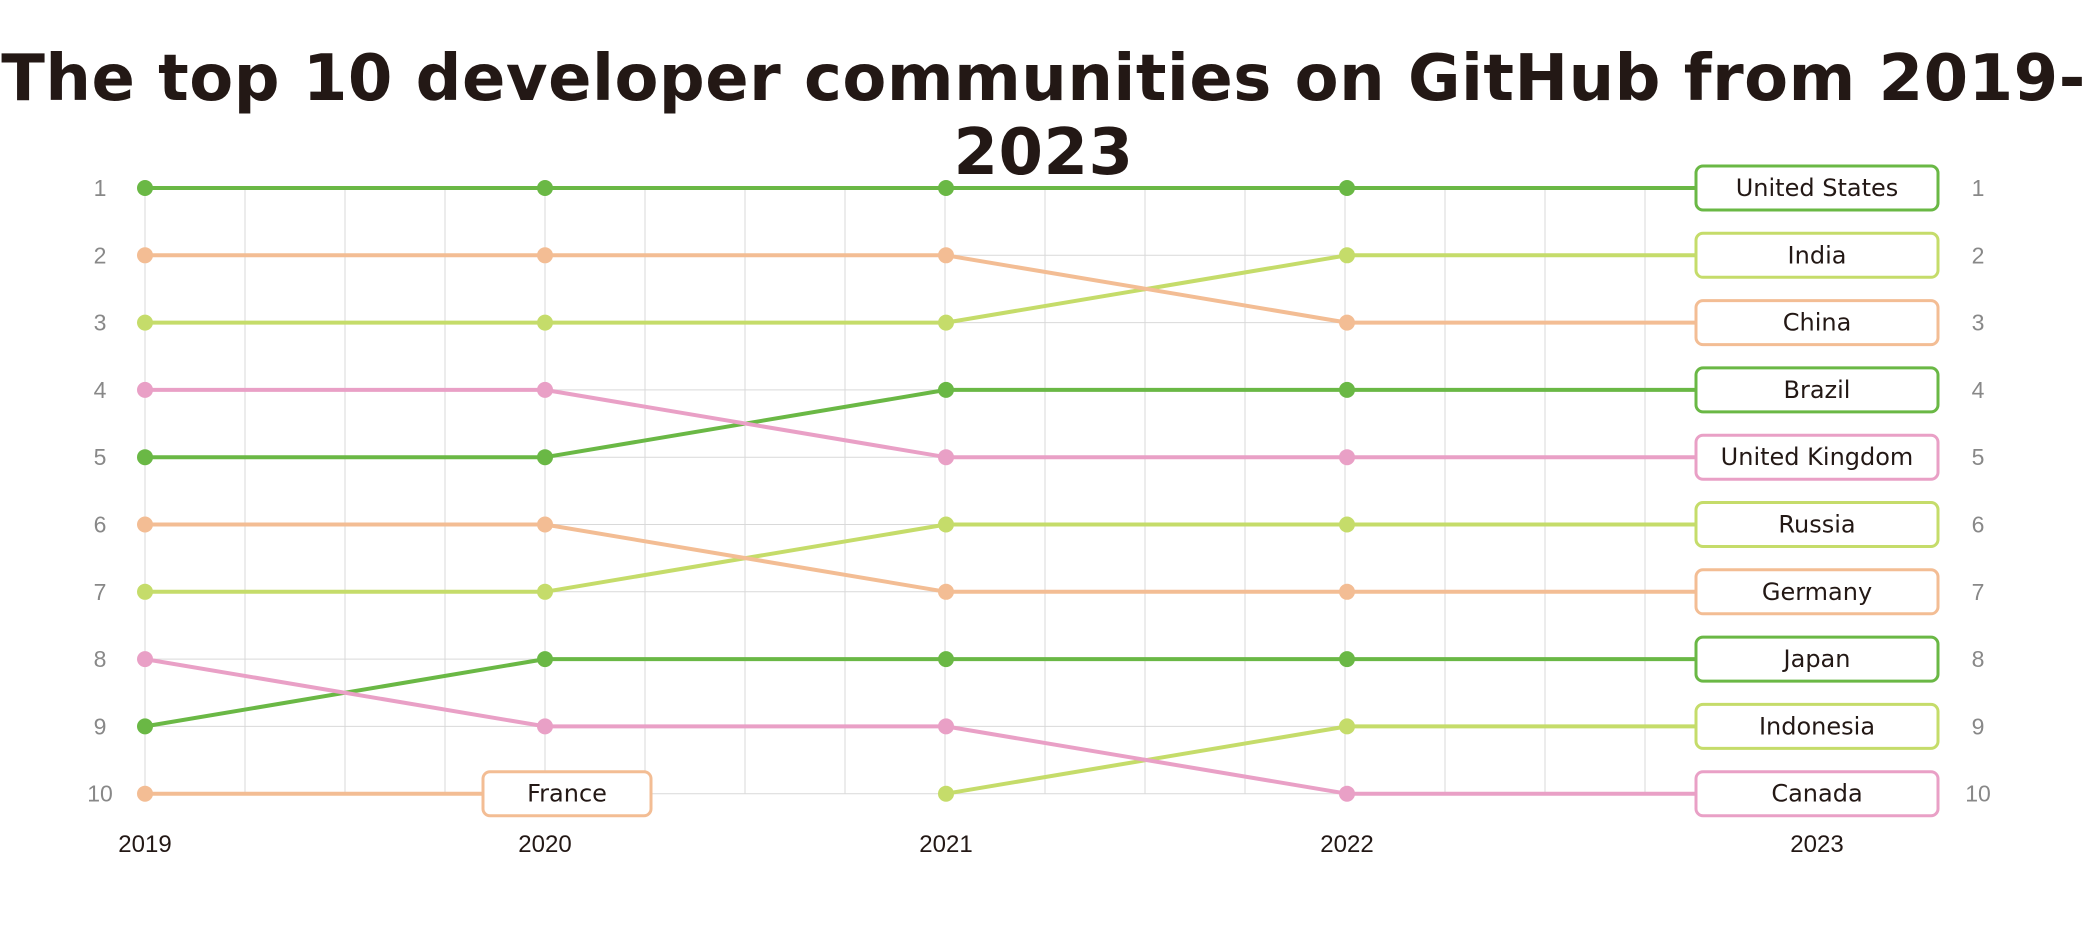  I want to click on series-label-china: China, so click(1817, 323).